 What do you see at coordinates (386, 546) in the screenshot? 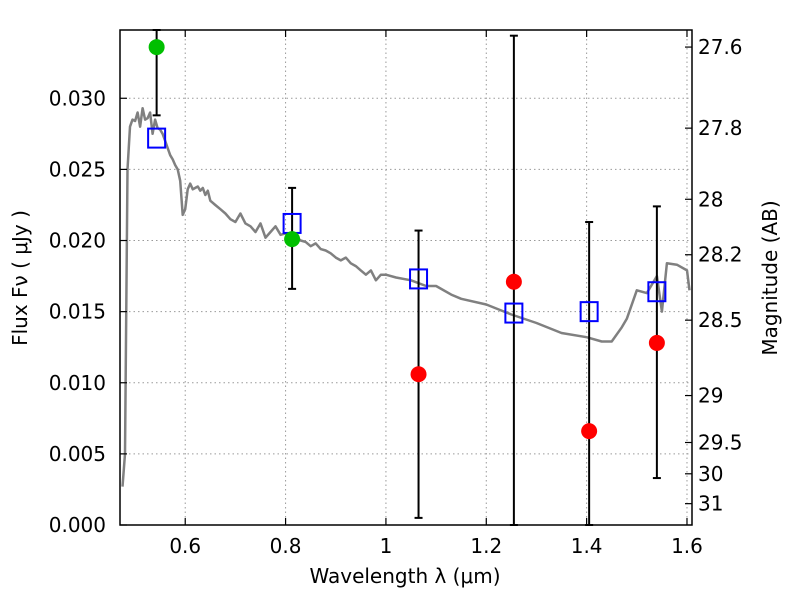
I see `x-tick-label: 1` at bounding box center [386, 546].